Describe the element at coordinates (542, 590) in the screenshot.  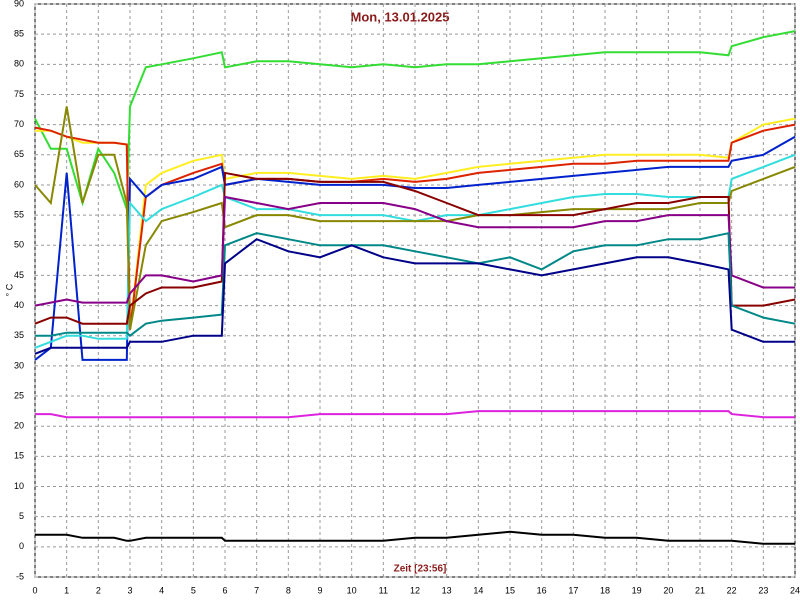
I see `x-tick-label: 16` at that location.